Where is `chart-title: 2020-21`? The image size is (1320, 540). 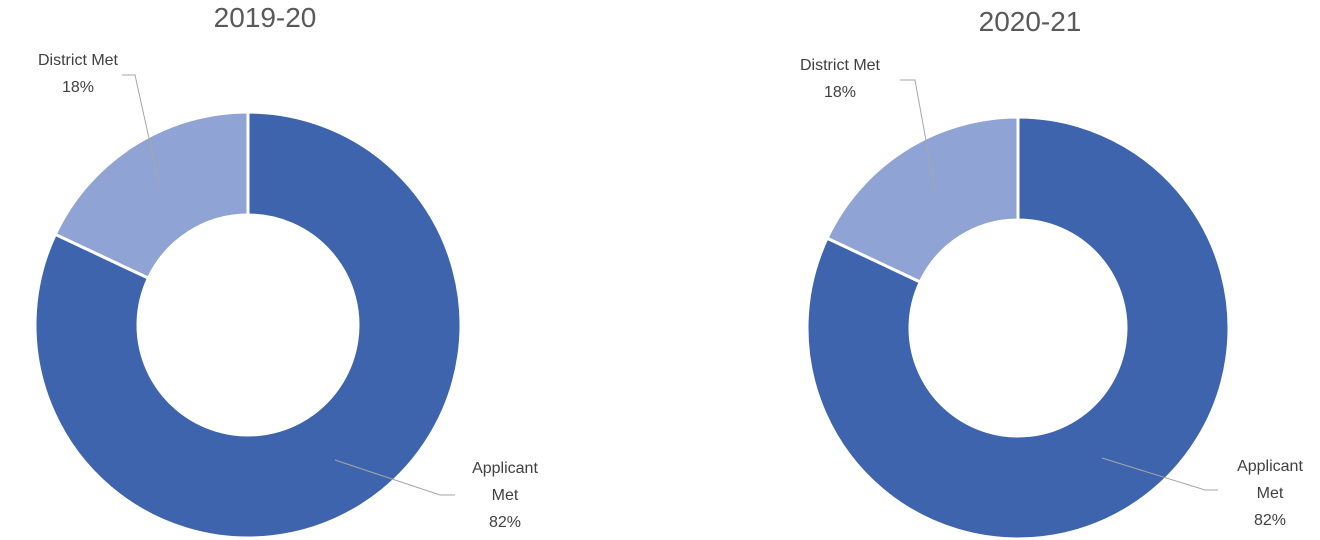
chart-title: 2020-21 is located at coordinates (1030, 21).